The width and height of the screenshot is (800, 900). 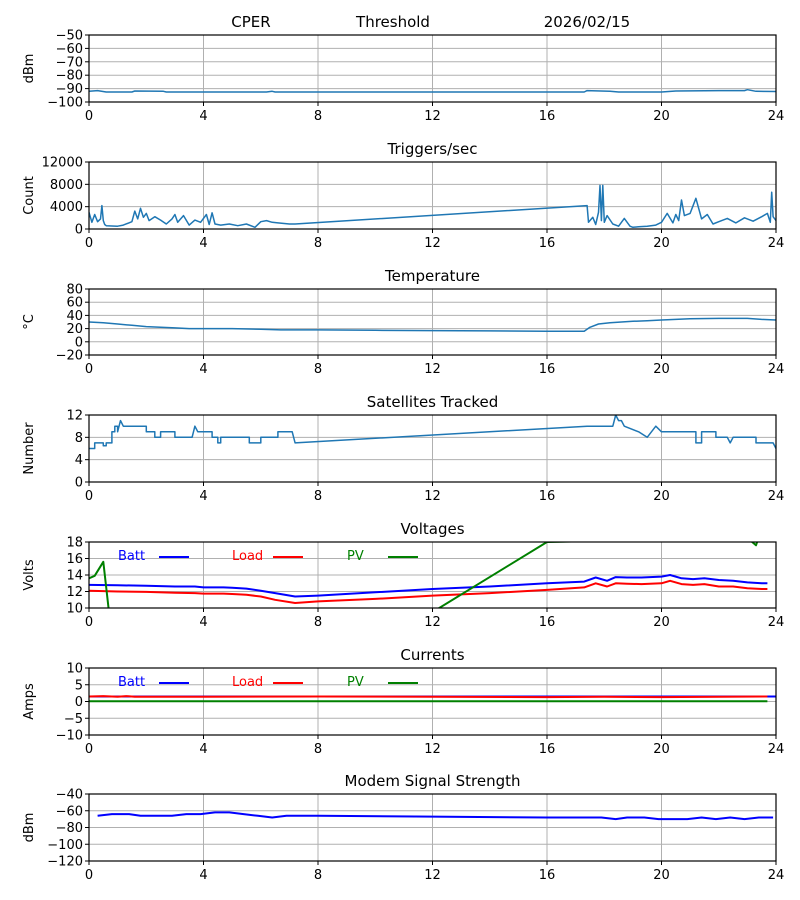 I want to click on y-tick-label: 8, so click(x=79, y=438).